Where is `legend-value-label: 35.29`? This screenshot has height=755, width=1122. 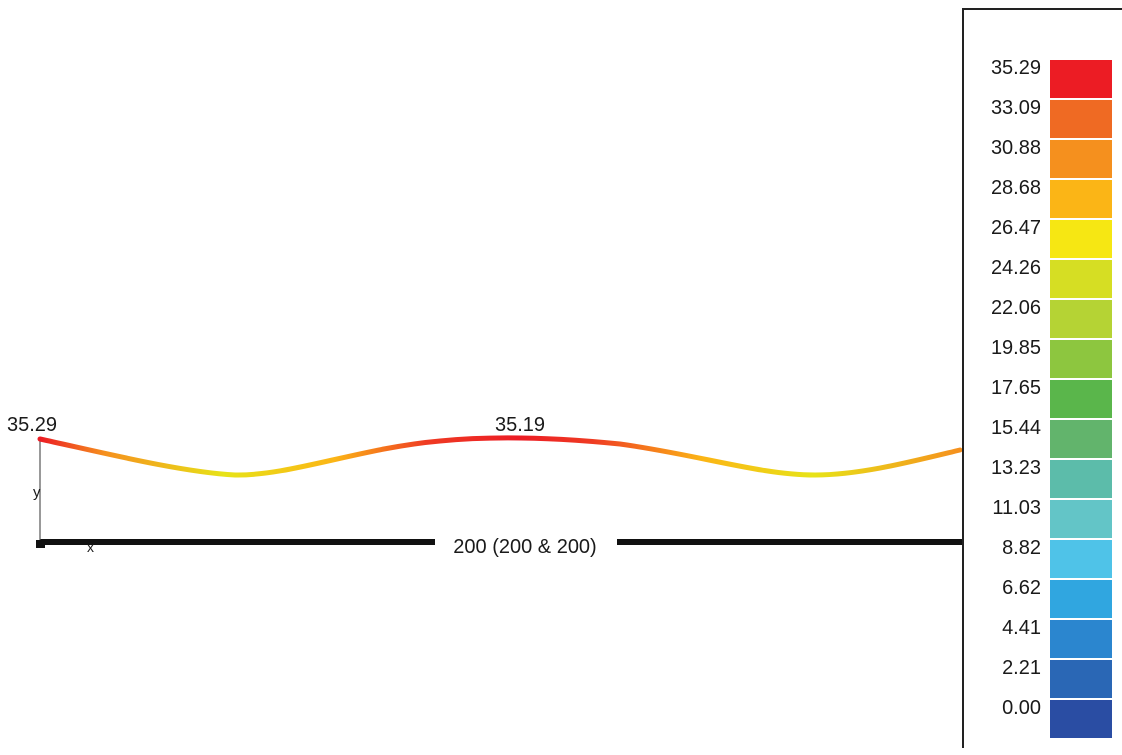 legend-value-label: 35.29 is located at coordinates (1016, 68).